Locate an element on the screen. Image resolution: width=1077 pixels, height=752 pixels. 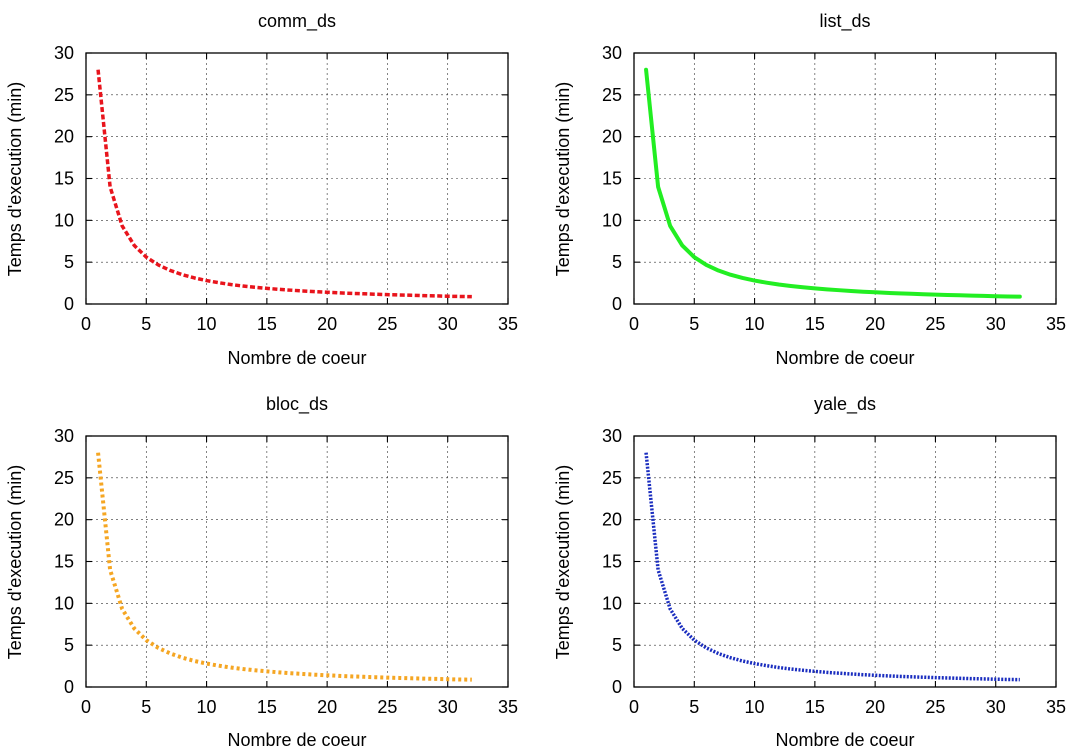
chart-title: comm_ds is located at coordinates (297, 21).